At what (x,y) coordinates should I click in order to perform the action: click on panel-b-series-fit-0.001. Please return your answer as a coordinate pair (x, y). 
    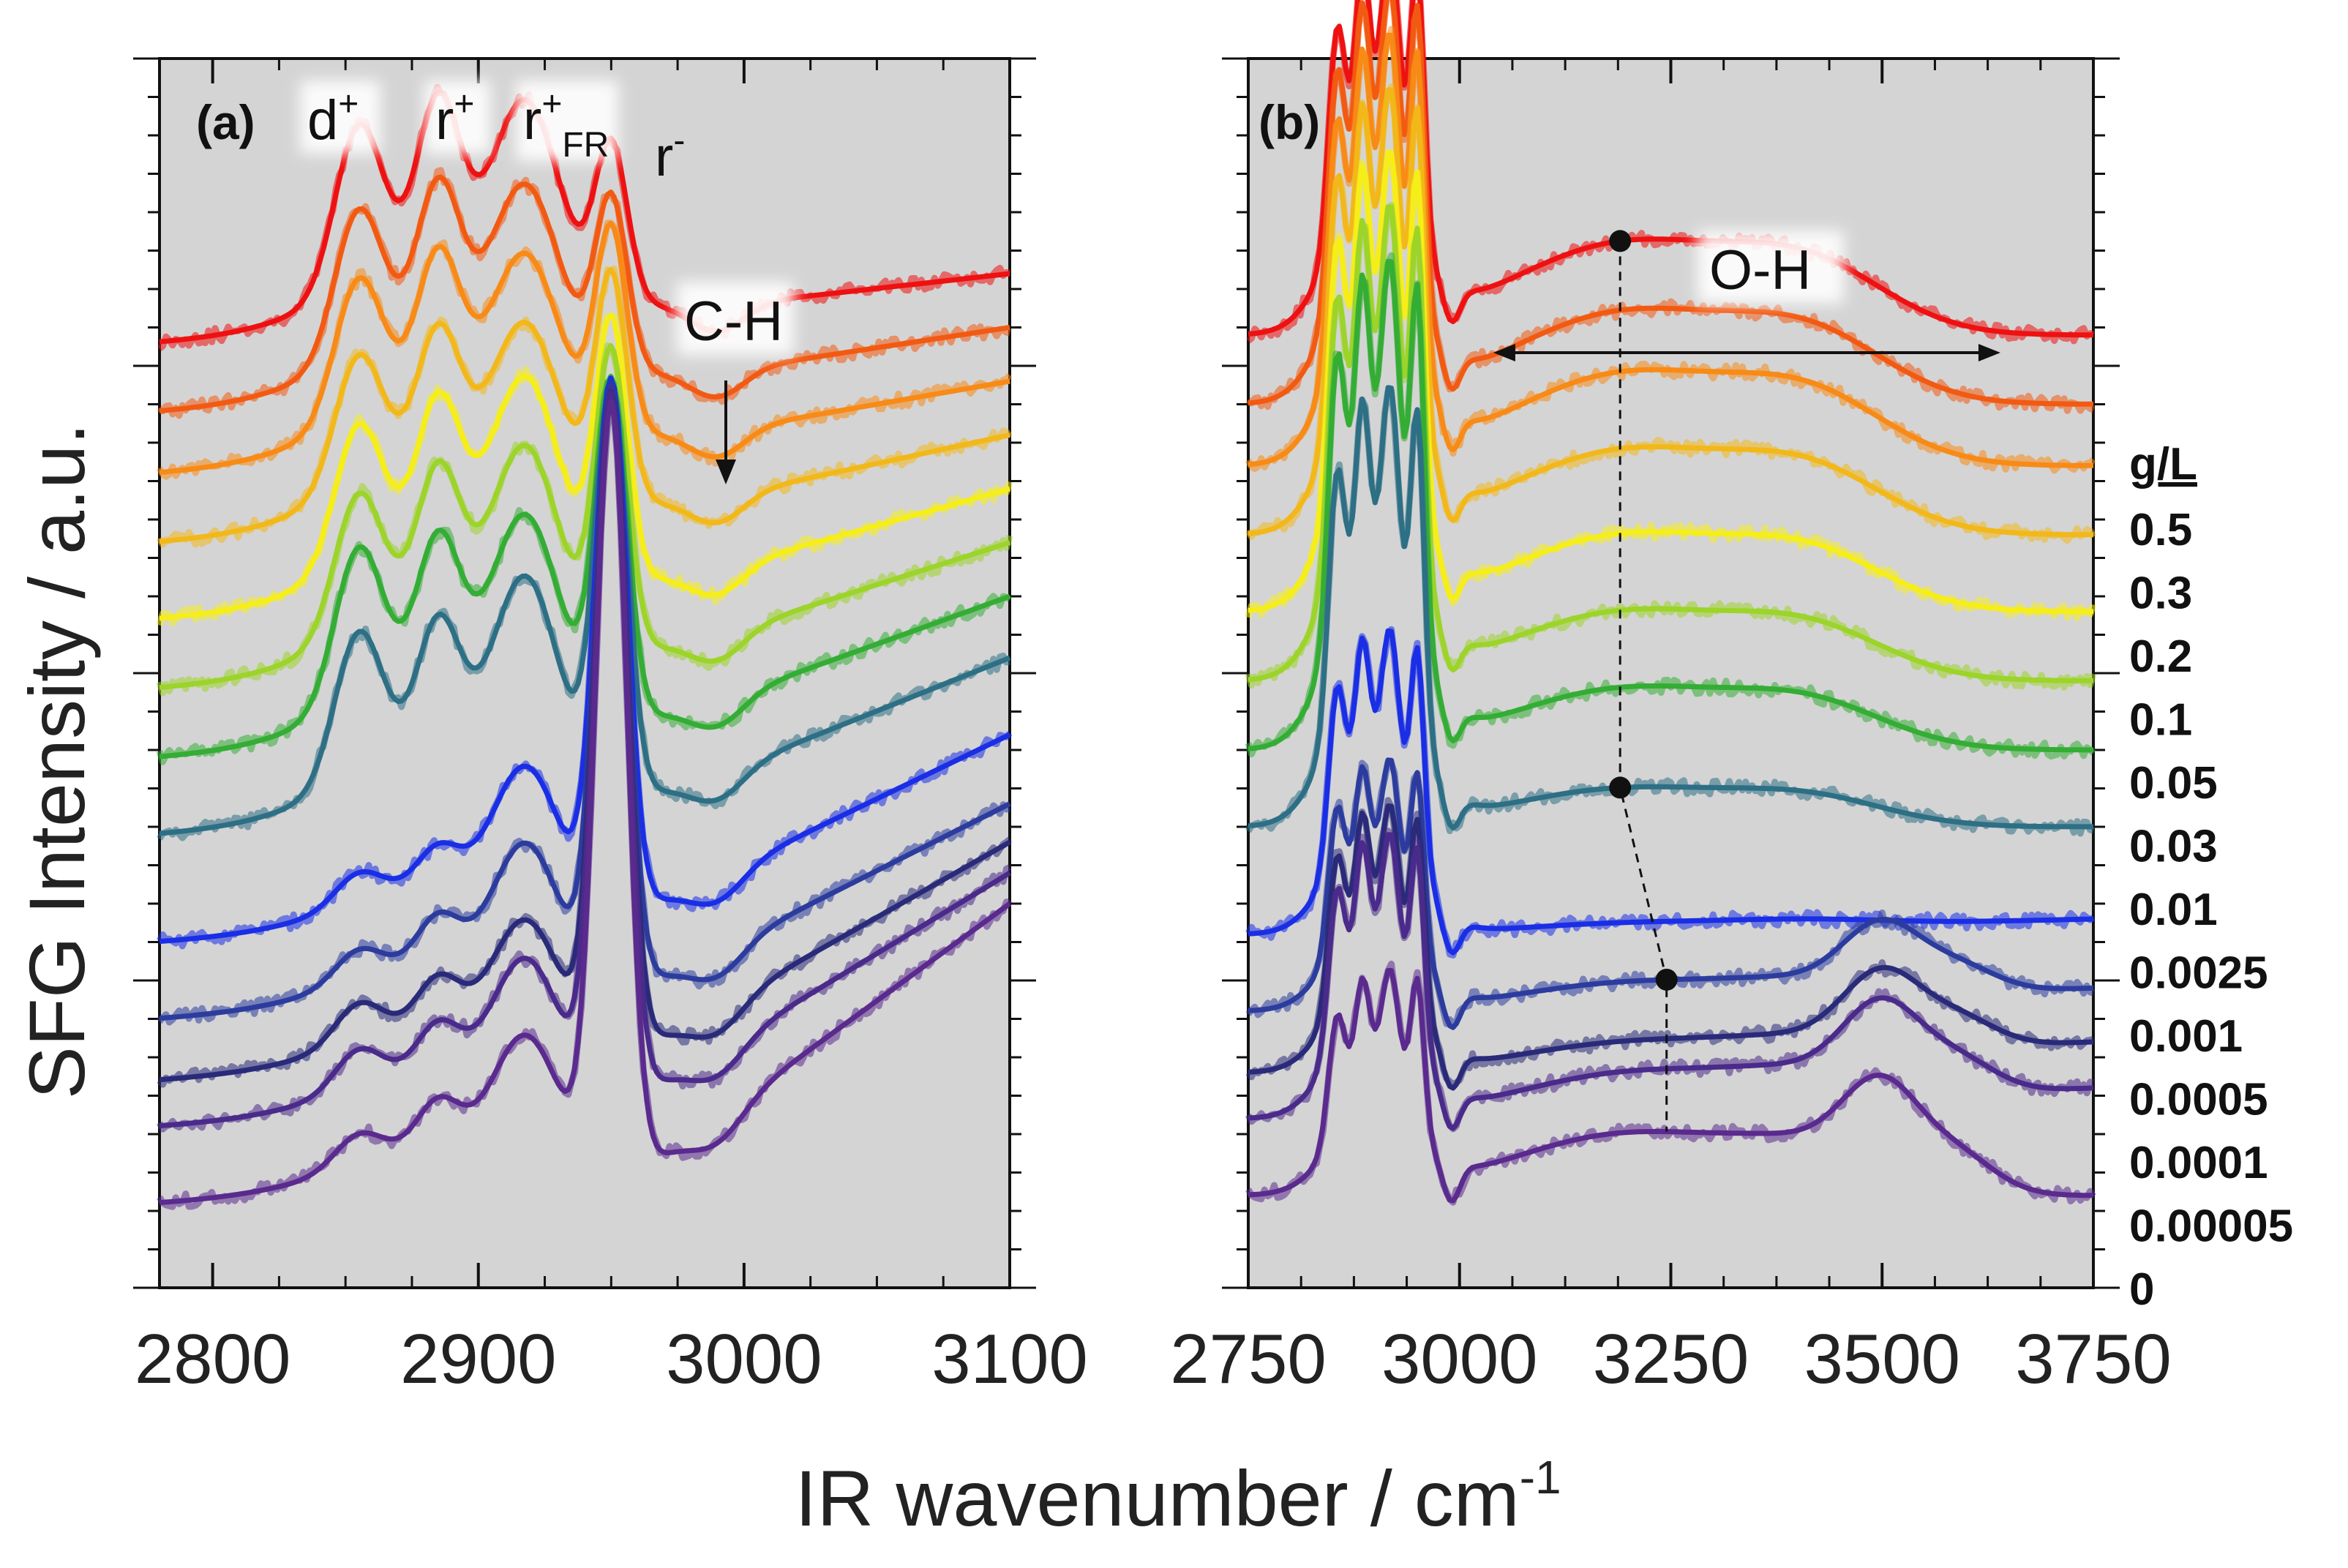
    Looking at the image, I should click on (1671, 792).